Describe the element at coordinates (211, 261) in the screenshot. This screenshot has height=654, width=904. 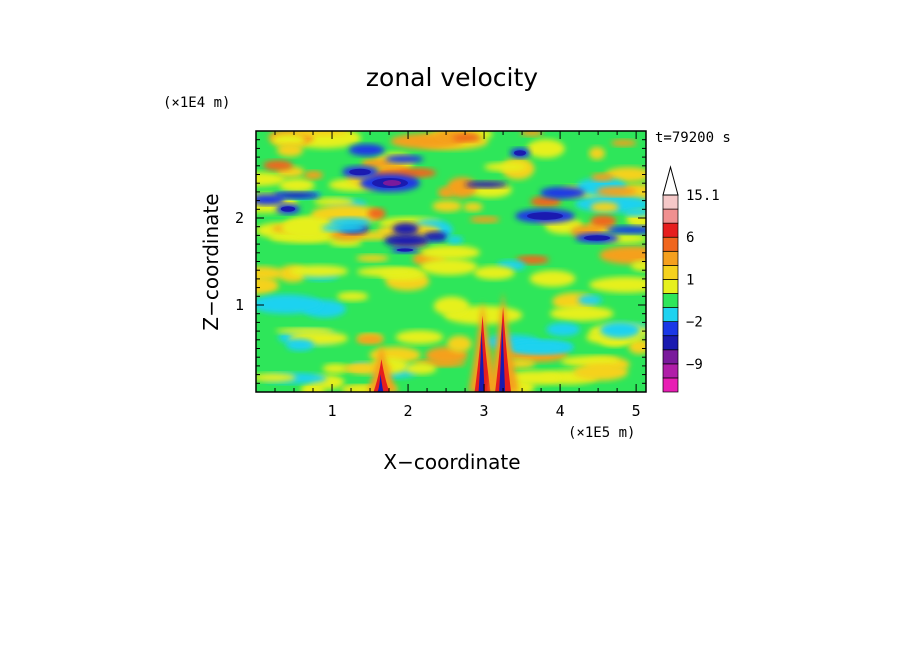
I see `y-axis-label: Z−coordinate` at that location.